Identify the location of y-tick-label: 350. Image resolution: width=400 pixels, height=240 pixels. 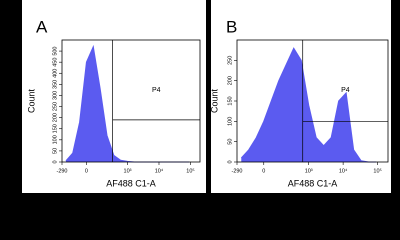
(55, 84).